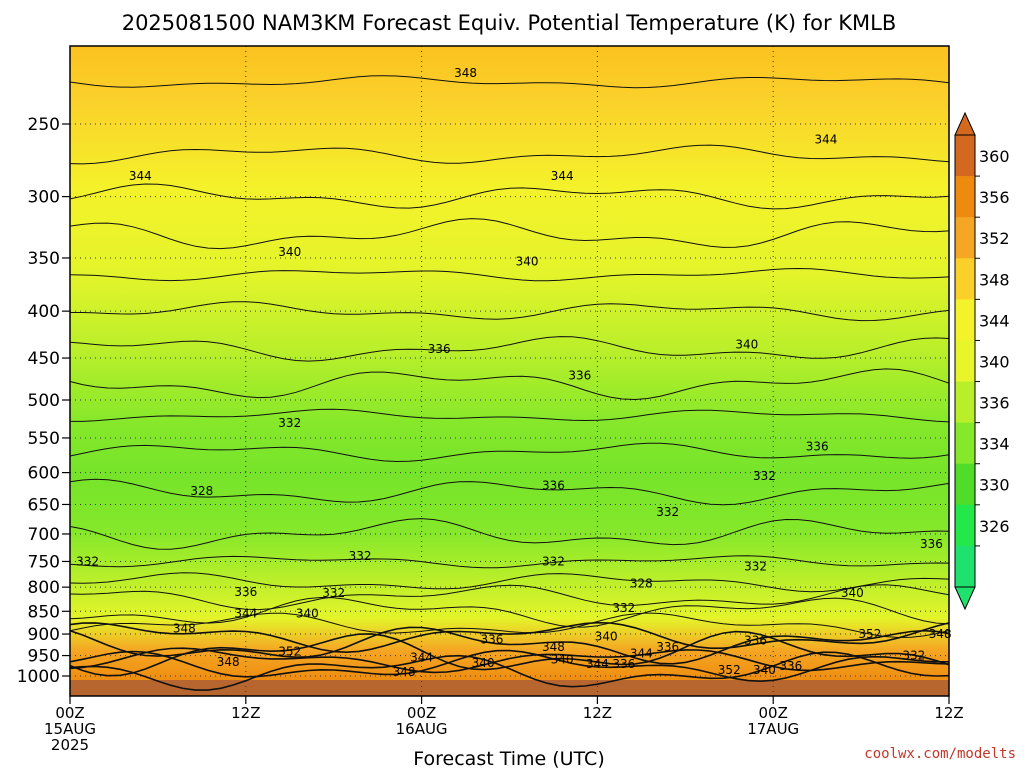  Describe the element at coordinates (994, 238) in the screenshot. I see `colorbar-label: 352` at that location.